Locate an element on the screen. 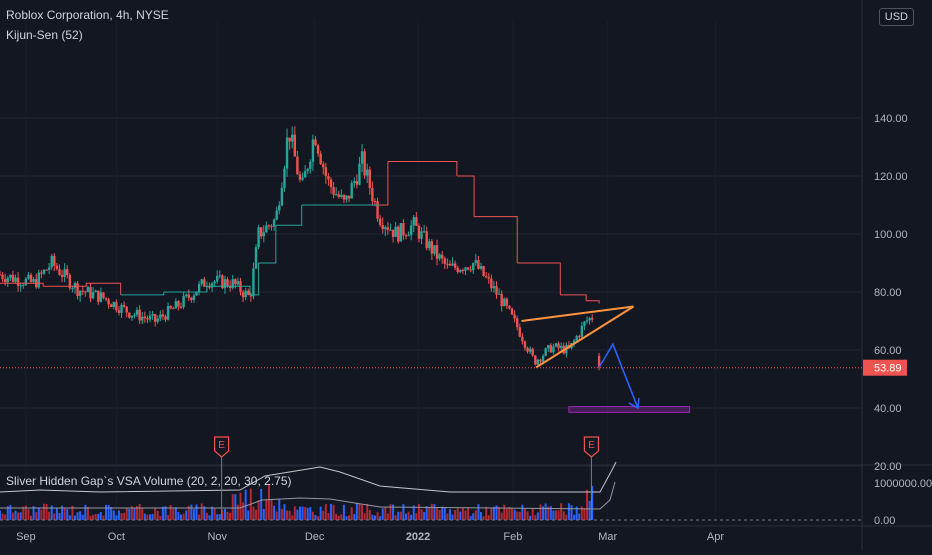  volume-tick-label: 0.00 is located at coordinates (884, 521).